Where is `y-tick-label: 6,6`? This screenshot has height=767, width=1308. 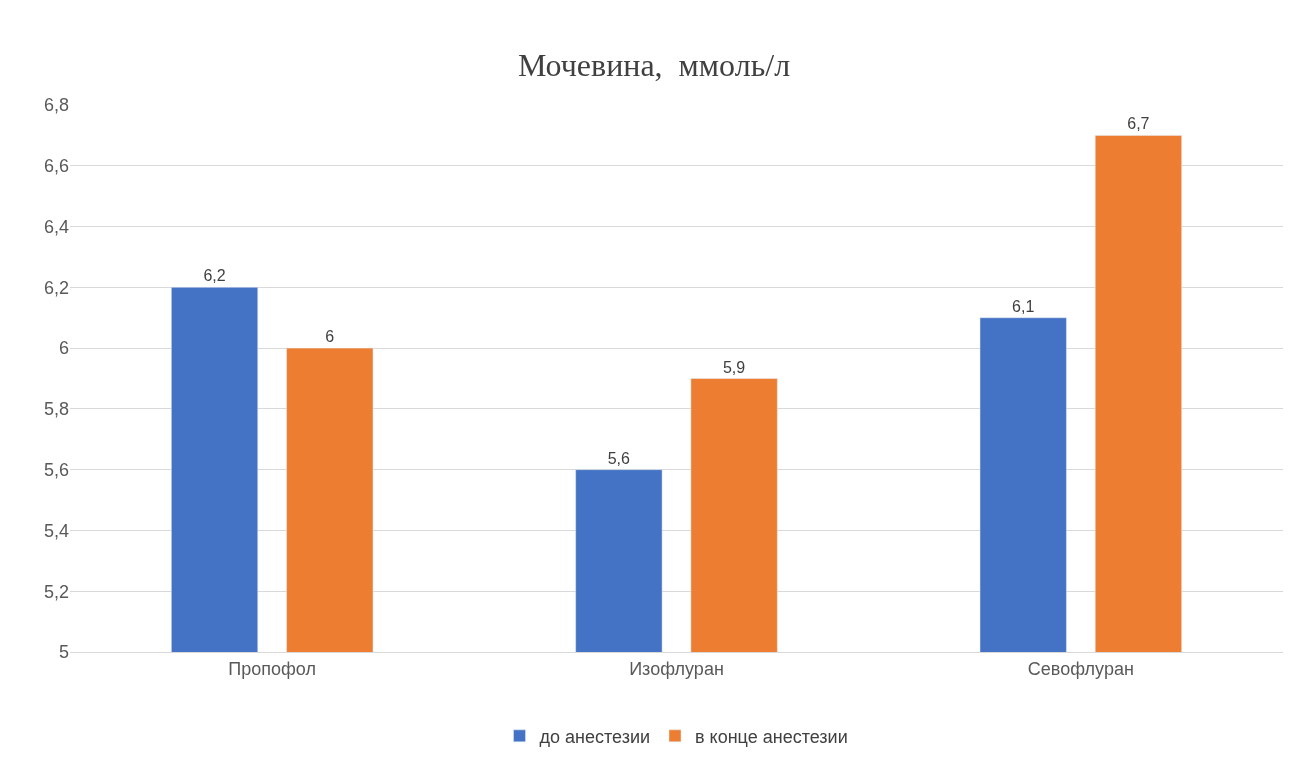
y-tick-label: 6,6 is located at coordinates (56, 166).